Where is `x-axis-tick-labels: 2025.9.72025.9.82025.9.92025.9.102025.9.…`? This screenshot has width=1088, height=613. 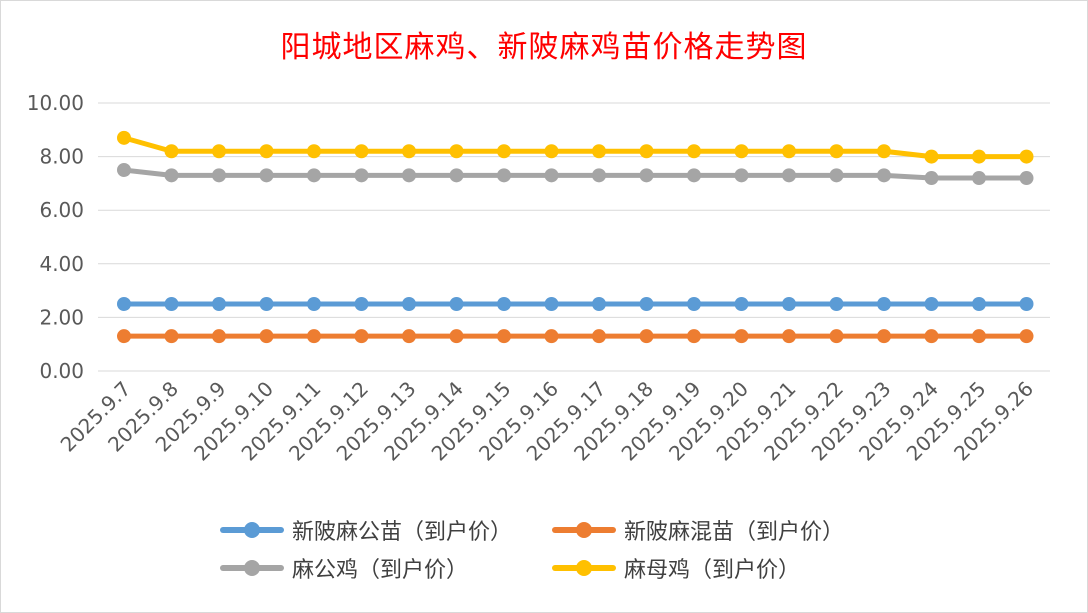 x-axis-tick-labels: 2025.9.72025.9.82025.9.92025.9.102025.9.… is located at coordinates (547, 421).